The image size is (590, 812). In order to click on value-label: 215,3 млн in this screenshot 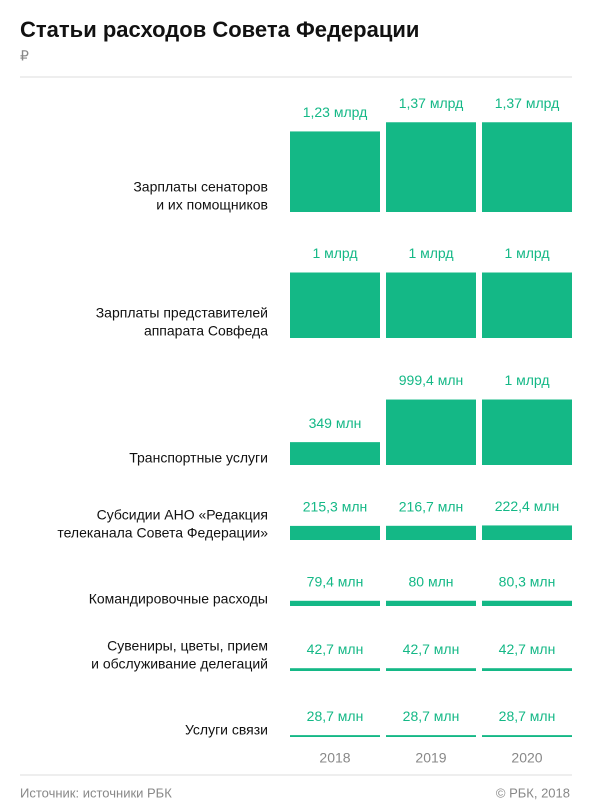, I will do `click(335, 507)`.